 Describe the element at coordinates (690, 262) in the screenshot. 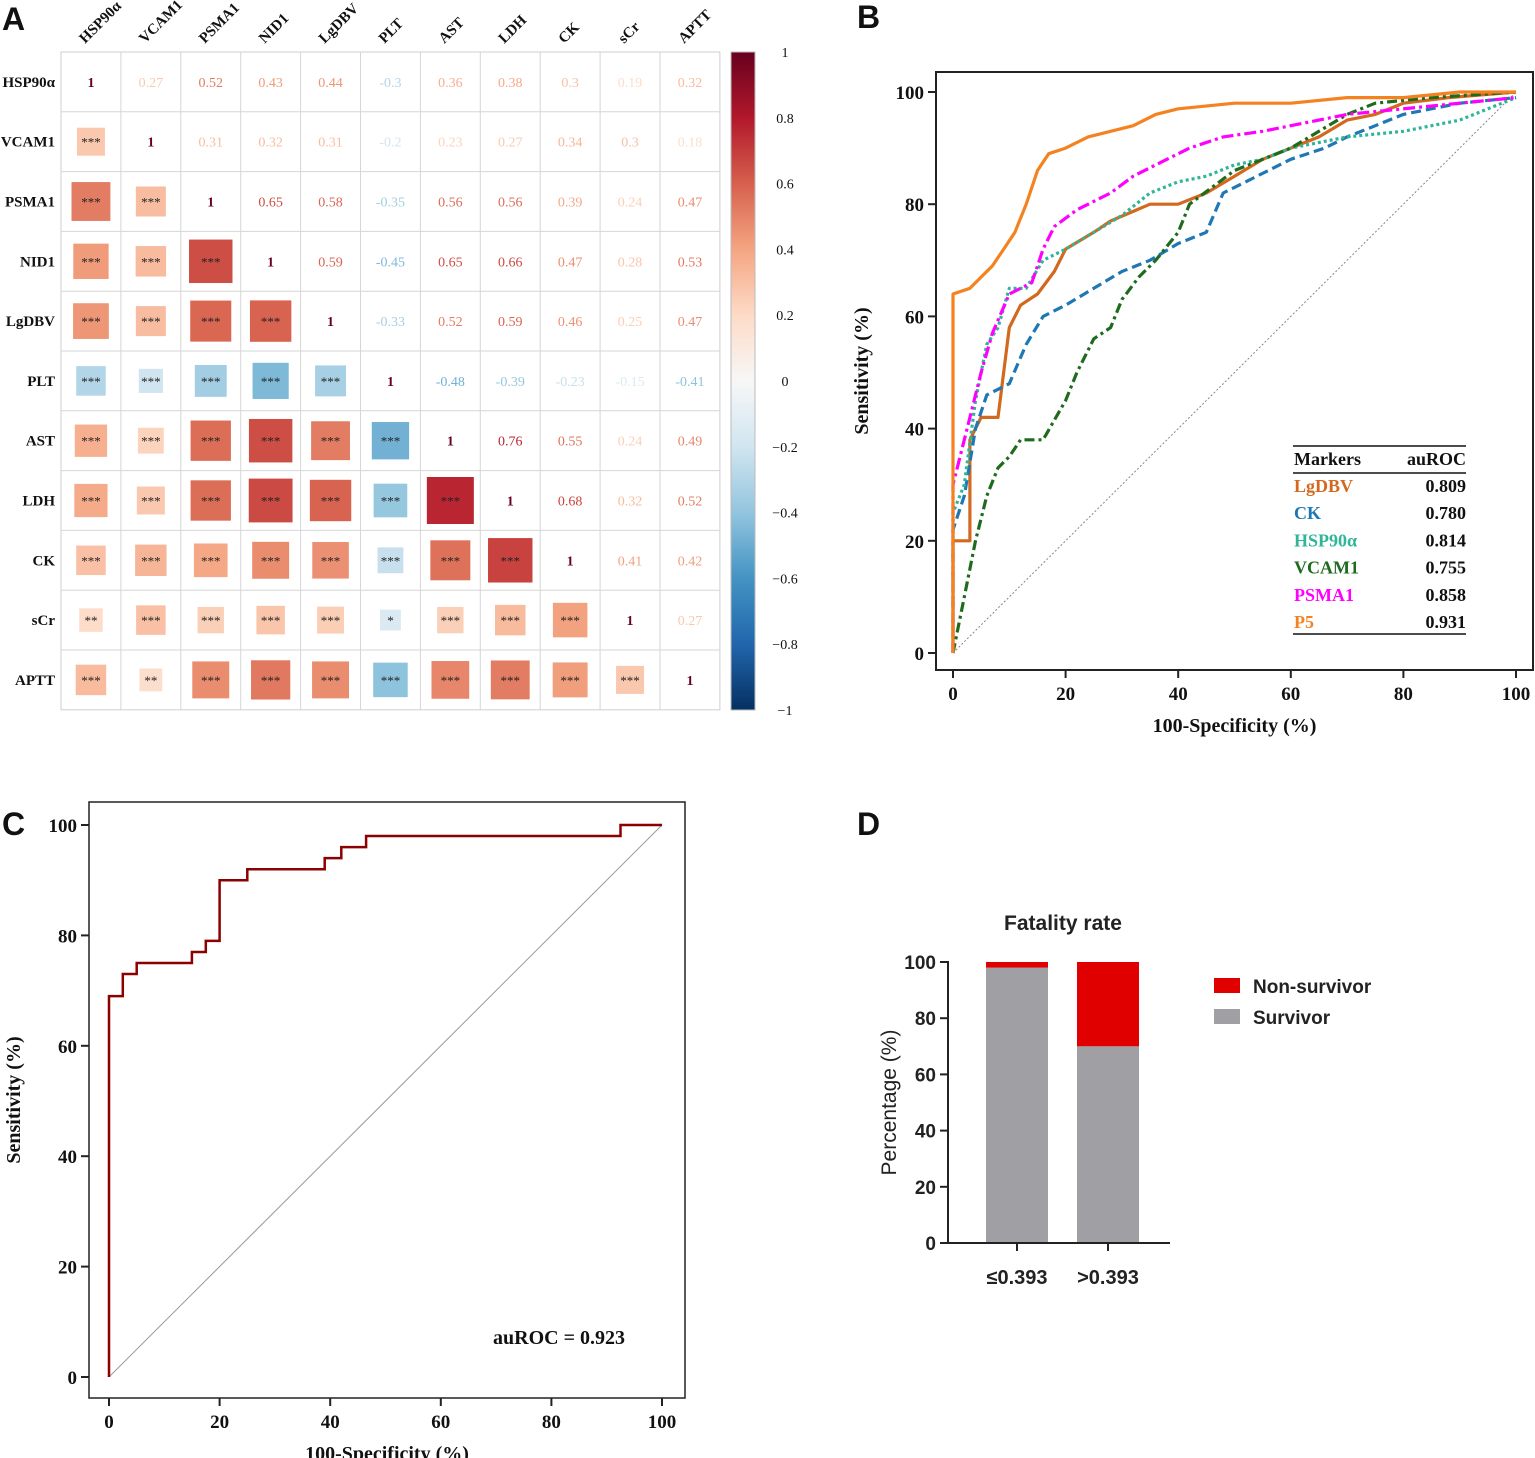

I see `heatmap-value: 0.53` at that location.